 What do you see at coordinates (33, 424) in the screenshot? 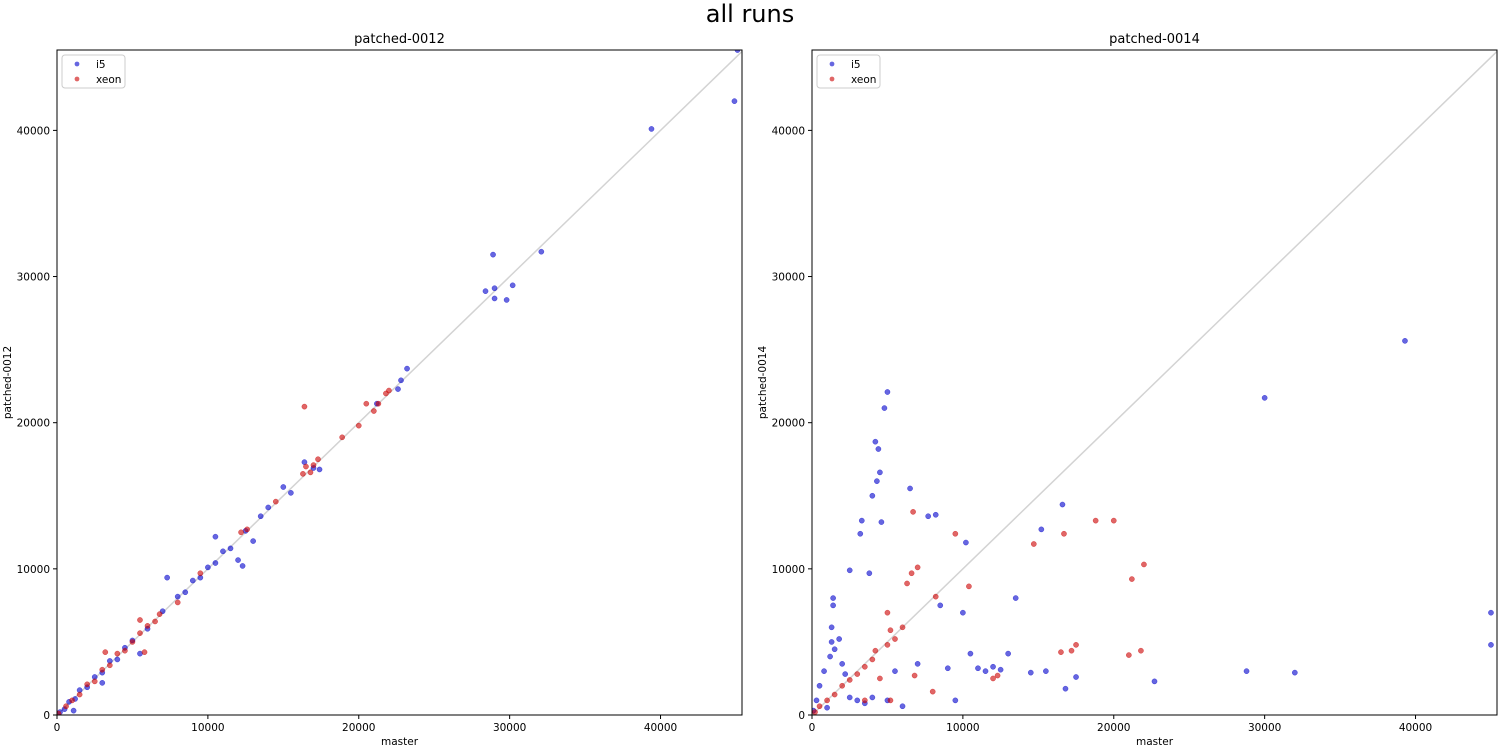
I see `y-tick-label: 20000` at bounding box center [33, 424].